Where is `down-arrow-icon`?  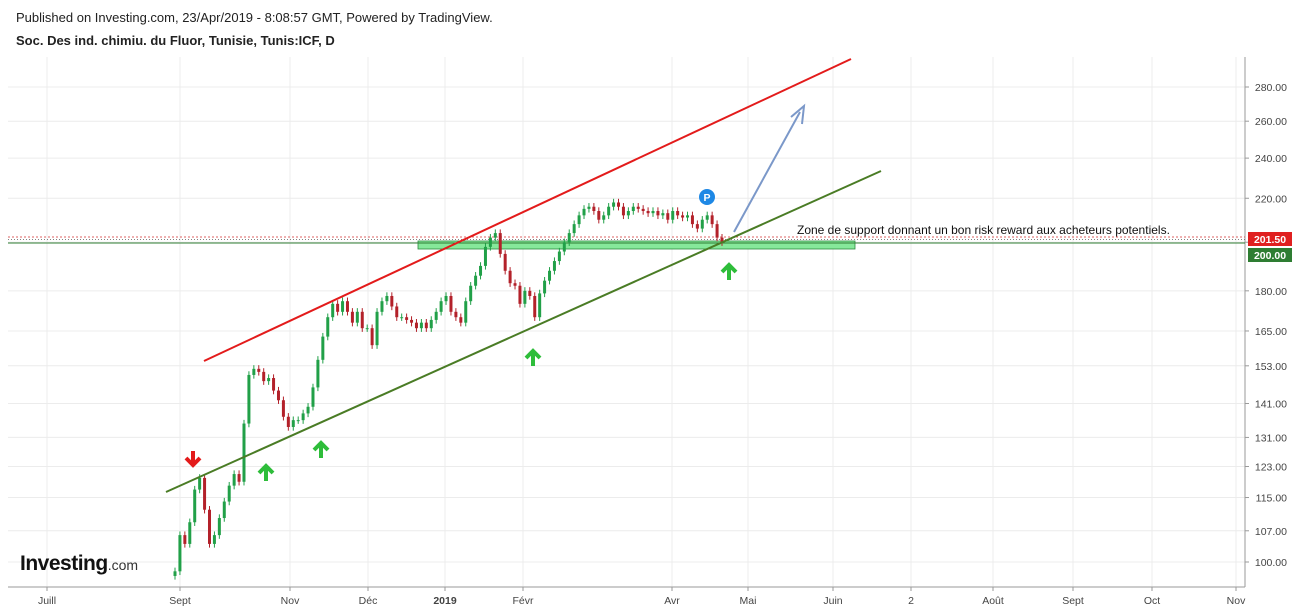
down-arrow-icon is located at coordinates (193, 459).